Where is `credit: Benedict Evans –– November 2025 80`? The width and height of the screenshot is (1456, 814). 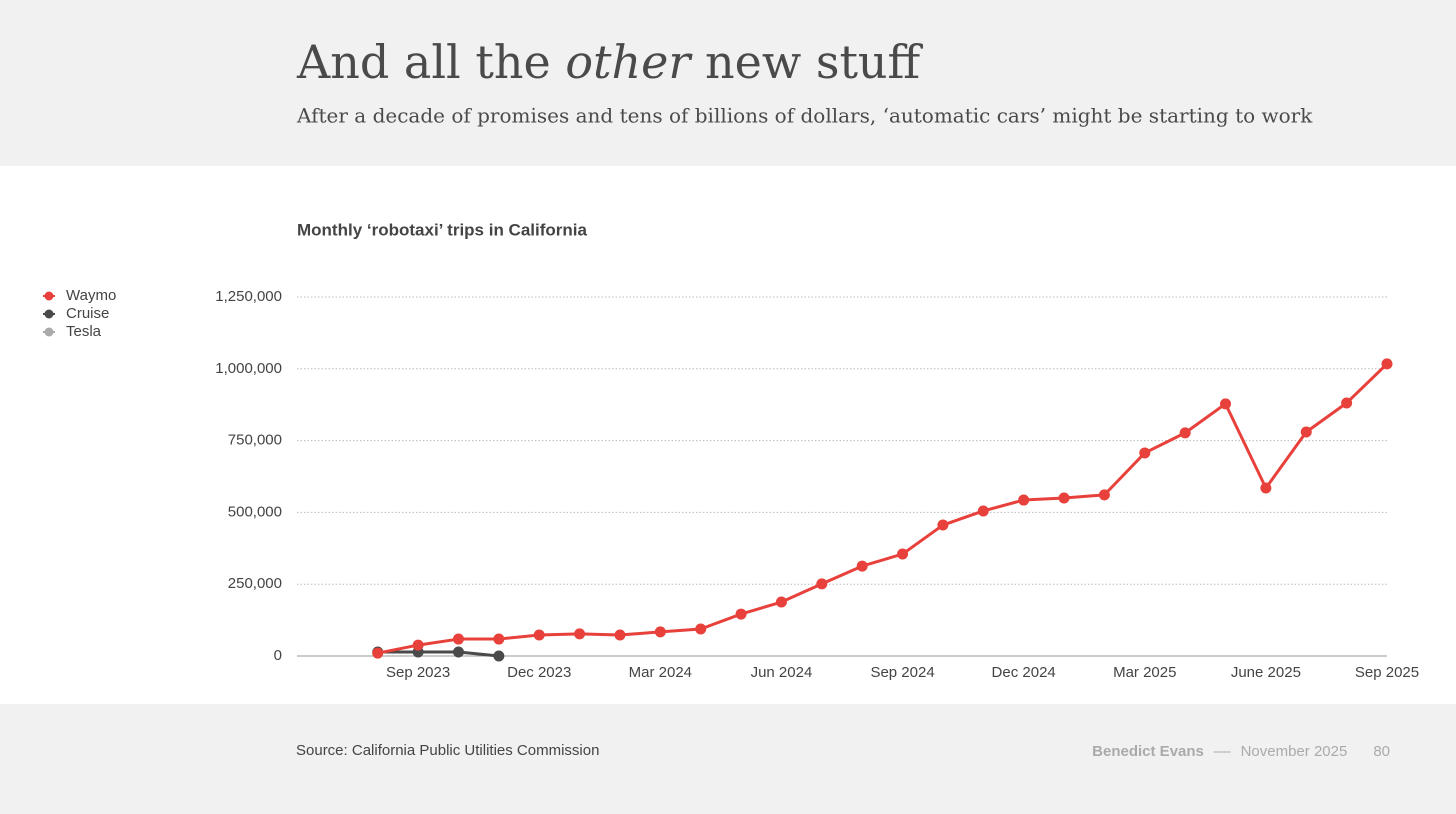
credit: Benedict Evans –– November 2025 80 is located at coordinates (1241, 751).